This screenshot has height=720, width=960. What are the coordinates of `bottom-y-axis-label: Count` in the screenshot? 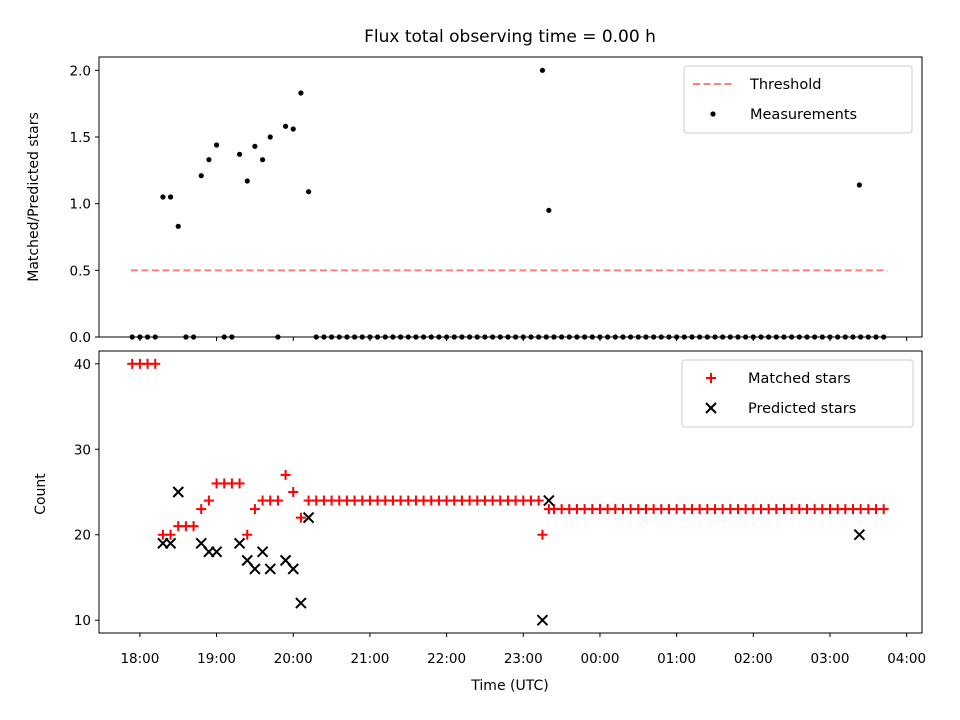 It's located at (41, 494).